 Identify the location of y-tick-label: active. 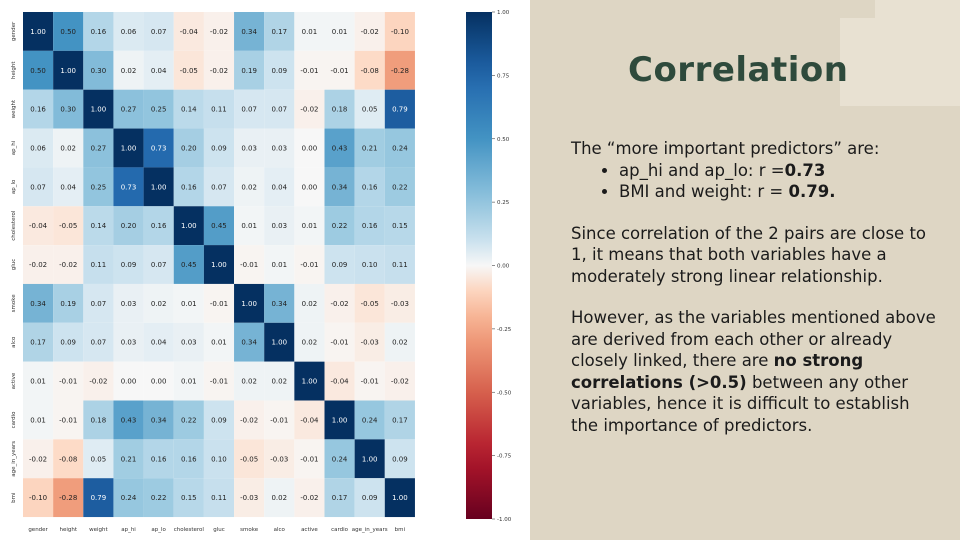
(14, 380).